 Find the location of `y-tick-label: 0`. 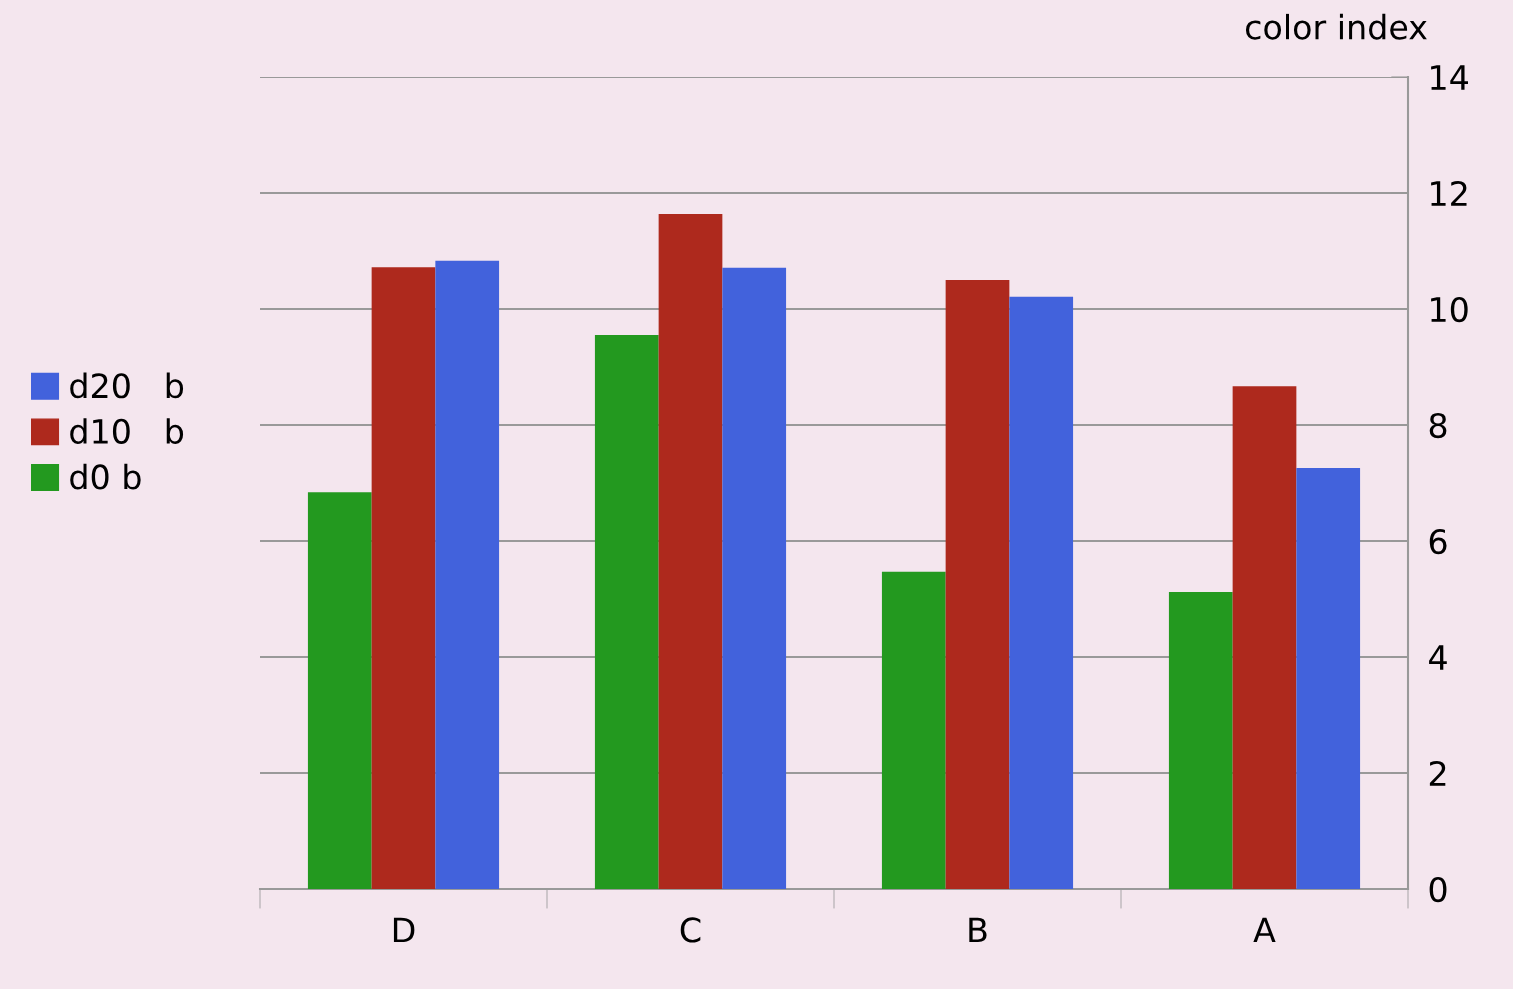

y-tick-label: 0 is located at coordinates (1438, 889).